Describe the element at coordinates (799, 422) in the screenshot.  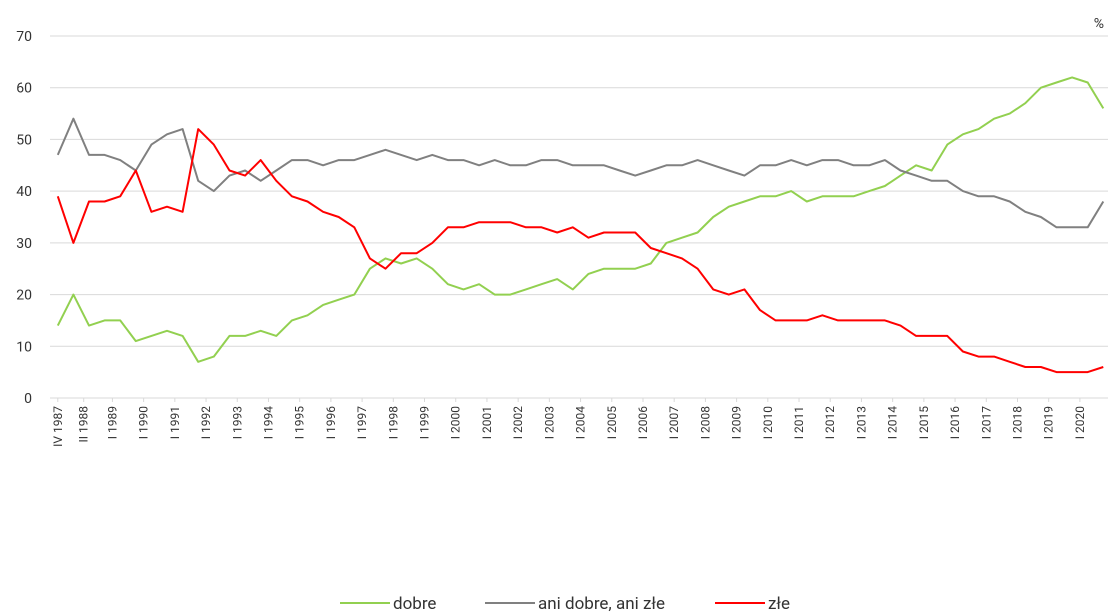
I see `x-tick-label: I 2011` at that location.